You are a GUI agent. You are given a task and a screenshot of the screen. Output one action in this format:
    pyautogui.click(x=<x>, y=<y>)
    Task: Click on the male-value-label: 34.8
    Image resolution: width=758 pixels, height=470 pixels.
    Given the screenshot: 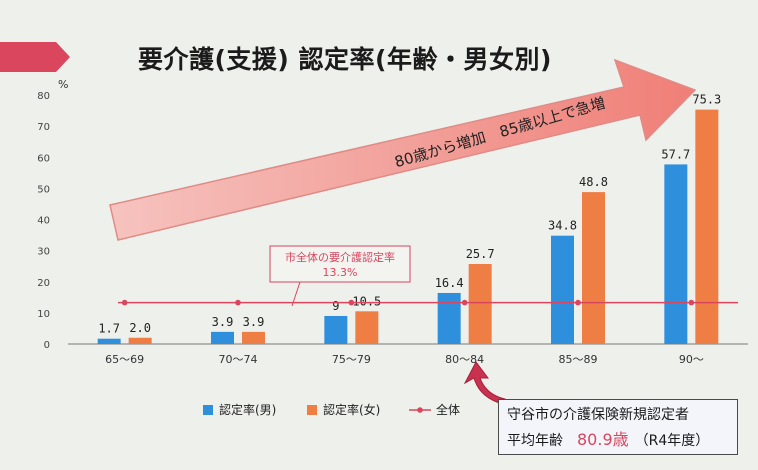 What is the action you would take?
    pyautogui.click(x=562, y=226)
    